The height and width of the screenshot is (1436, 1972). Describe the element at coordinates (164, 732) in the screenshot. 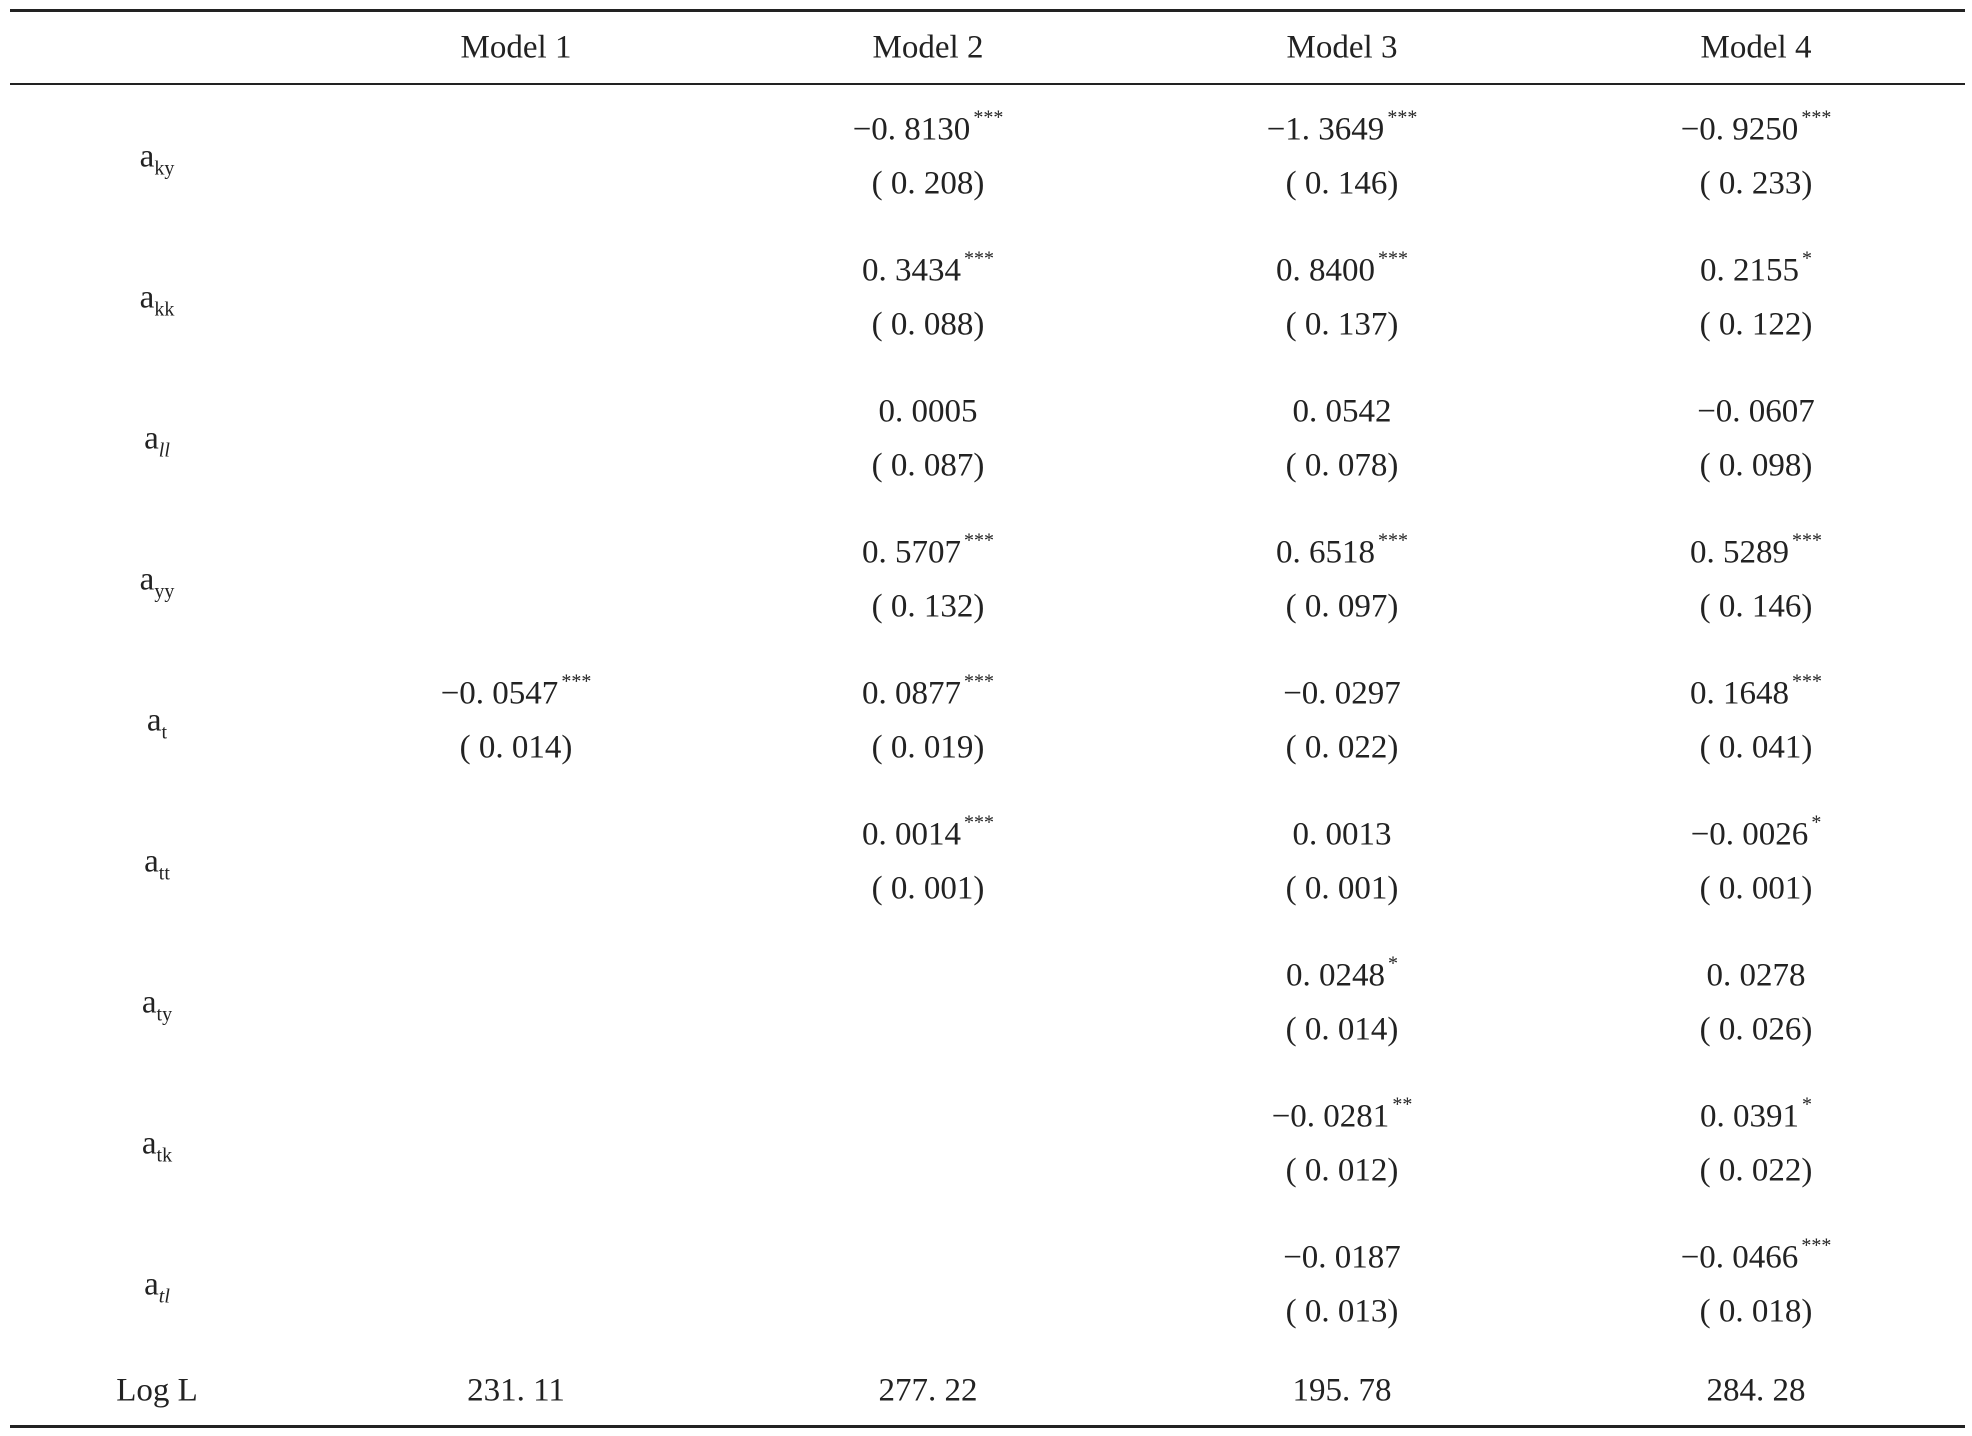

I see `label-sub: t` at that location.